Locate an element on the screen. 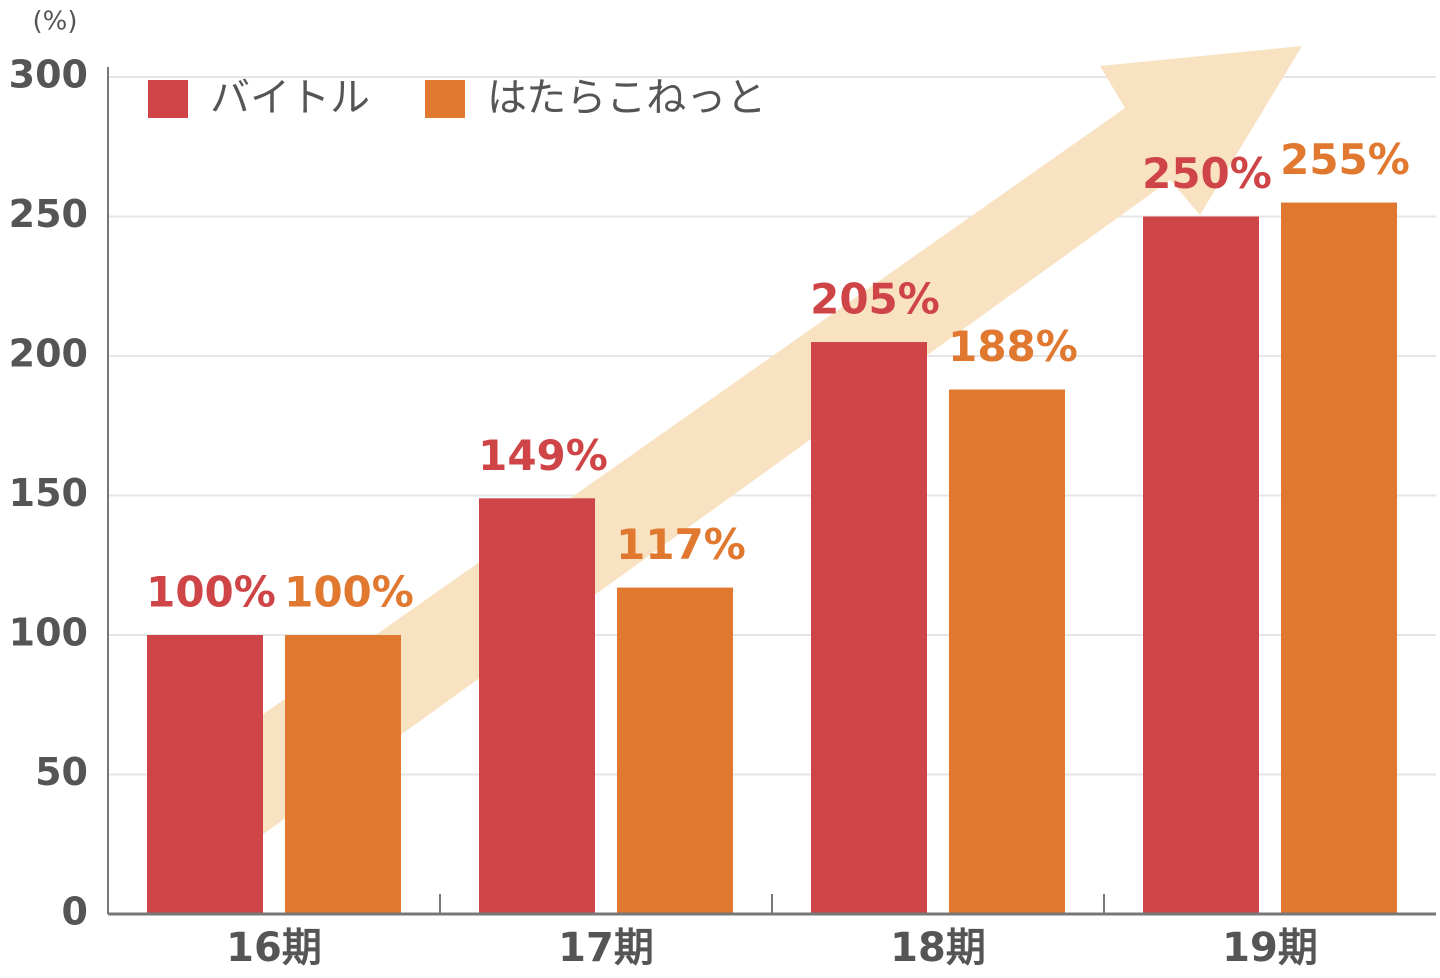  value-label: 188% is located at coordinates (1013, 346).